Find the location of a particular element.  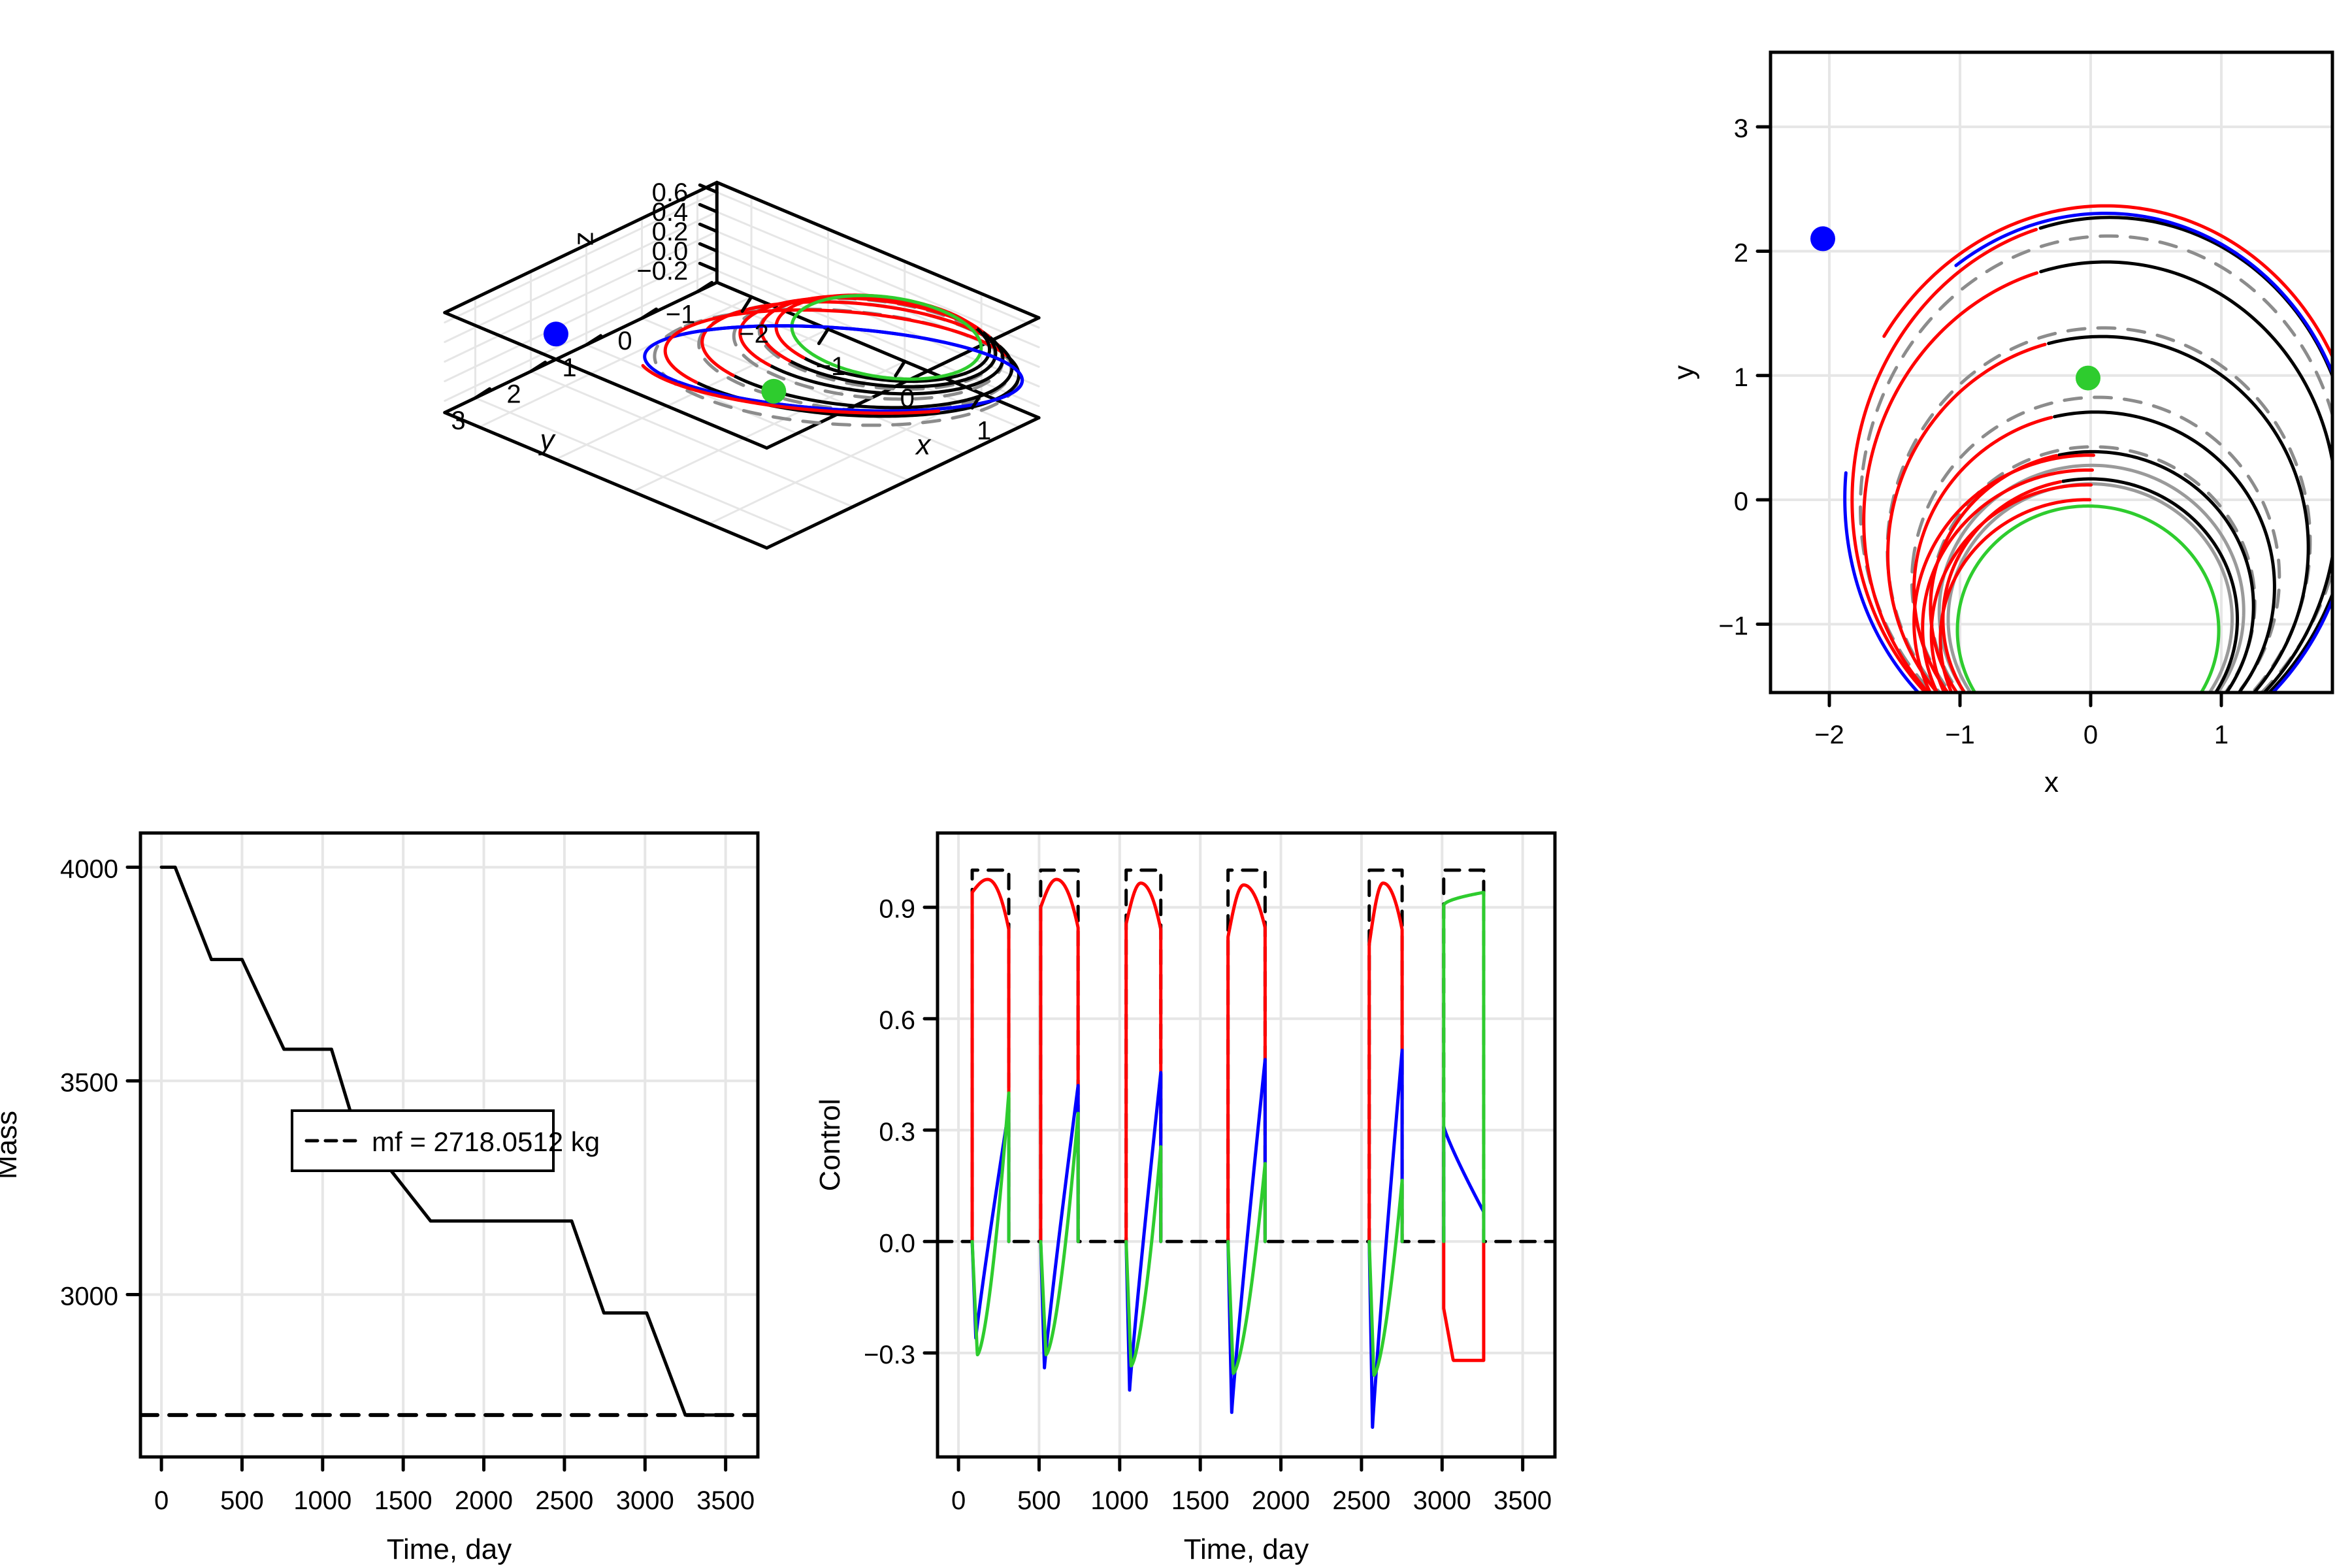

svg-text: 3 is located at coordinates (1741, 128).